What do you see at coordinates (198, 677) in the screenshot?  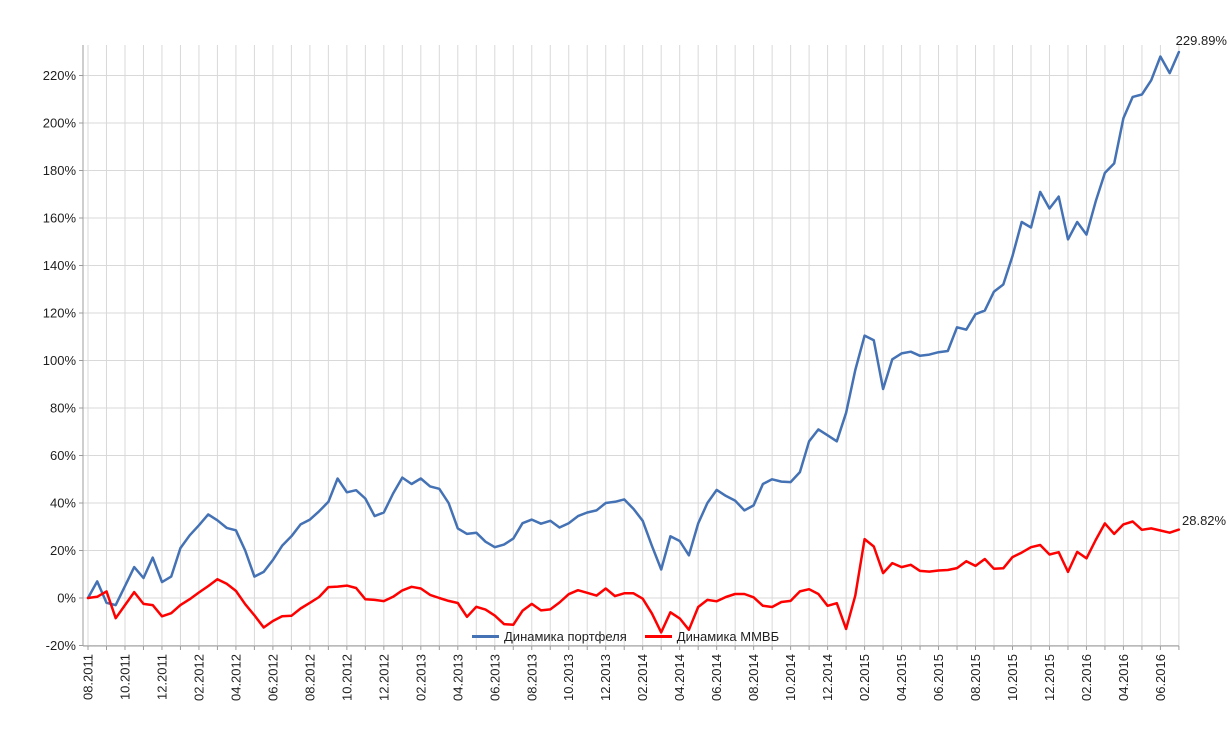 I see `x-tick-label: 02.2012` at bounding box center [198, 677].